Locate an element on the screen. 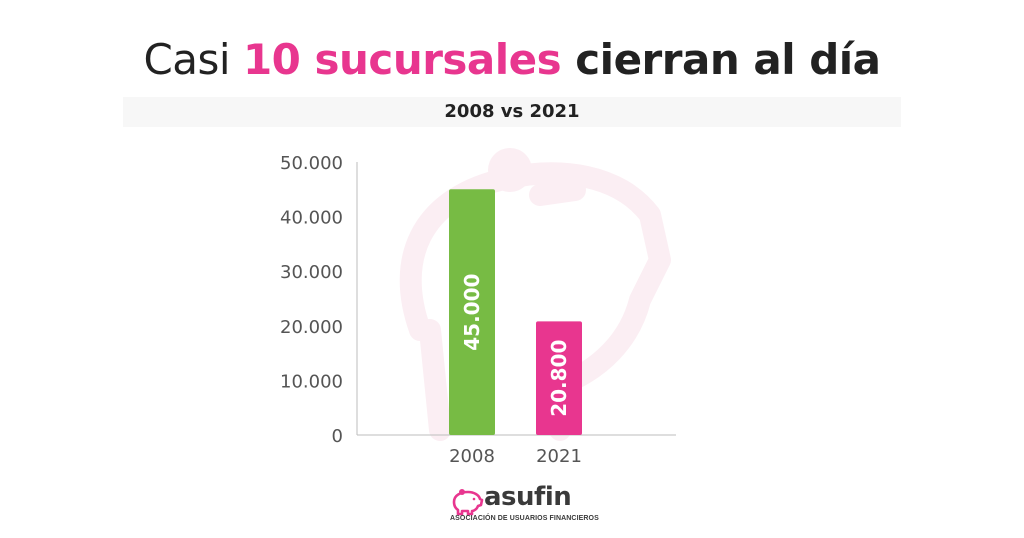 The height and width of the screenshot is (538, 1024). x-tick-label: 2021 is located at coordinates (559, 456).